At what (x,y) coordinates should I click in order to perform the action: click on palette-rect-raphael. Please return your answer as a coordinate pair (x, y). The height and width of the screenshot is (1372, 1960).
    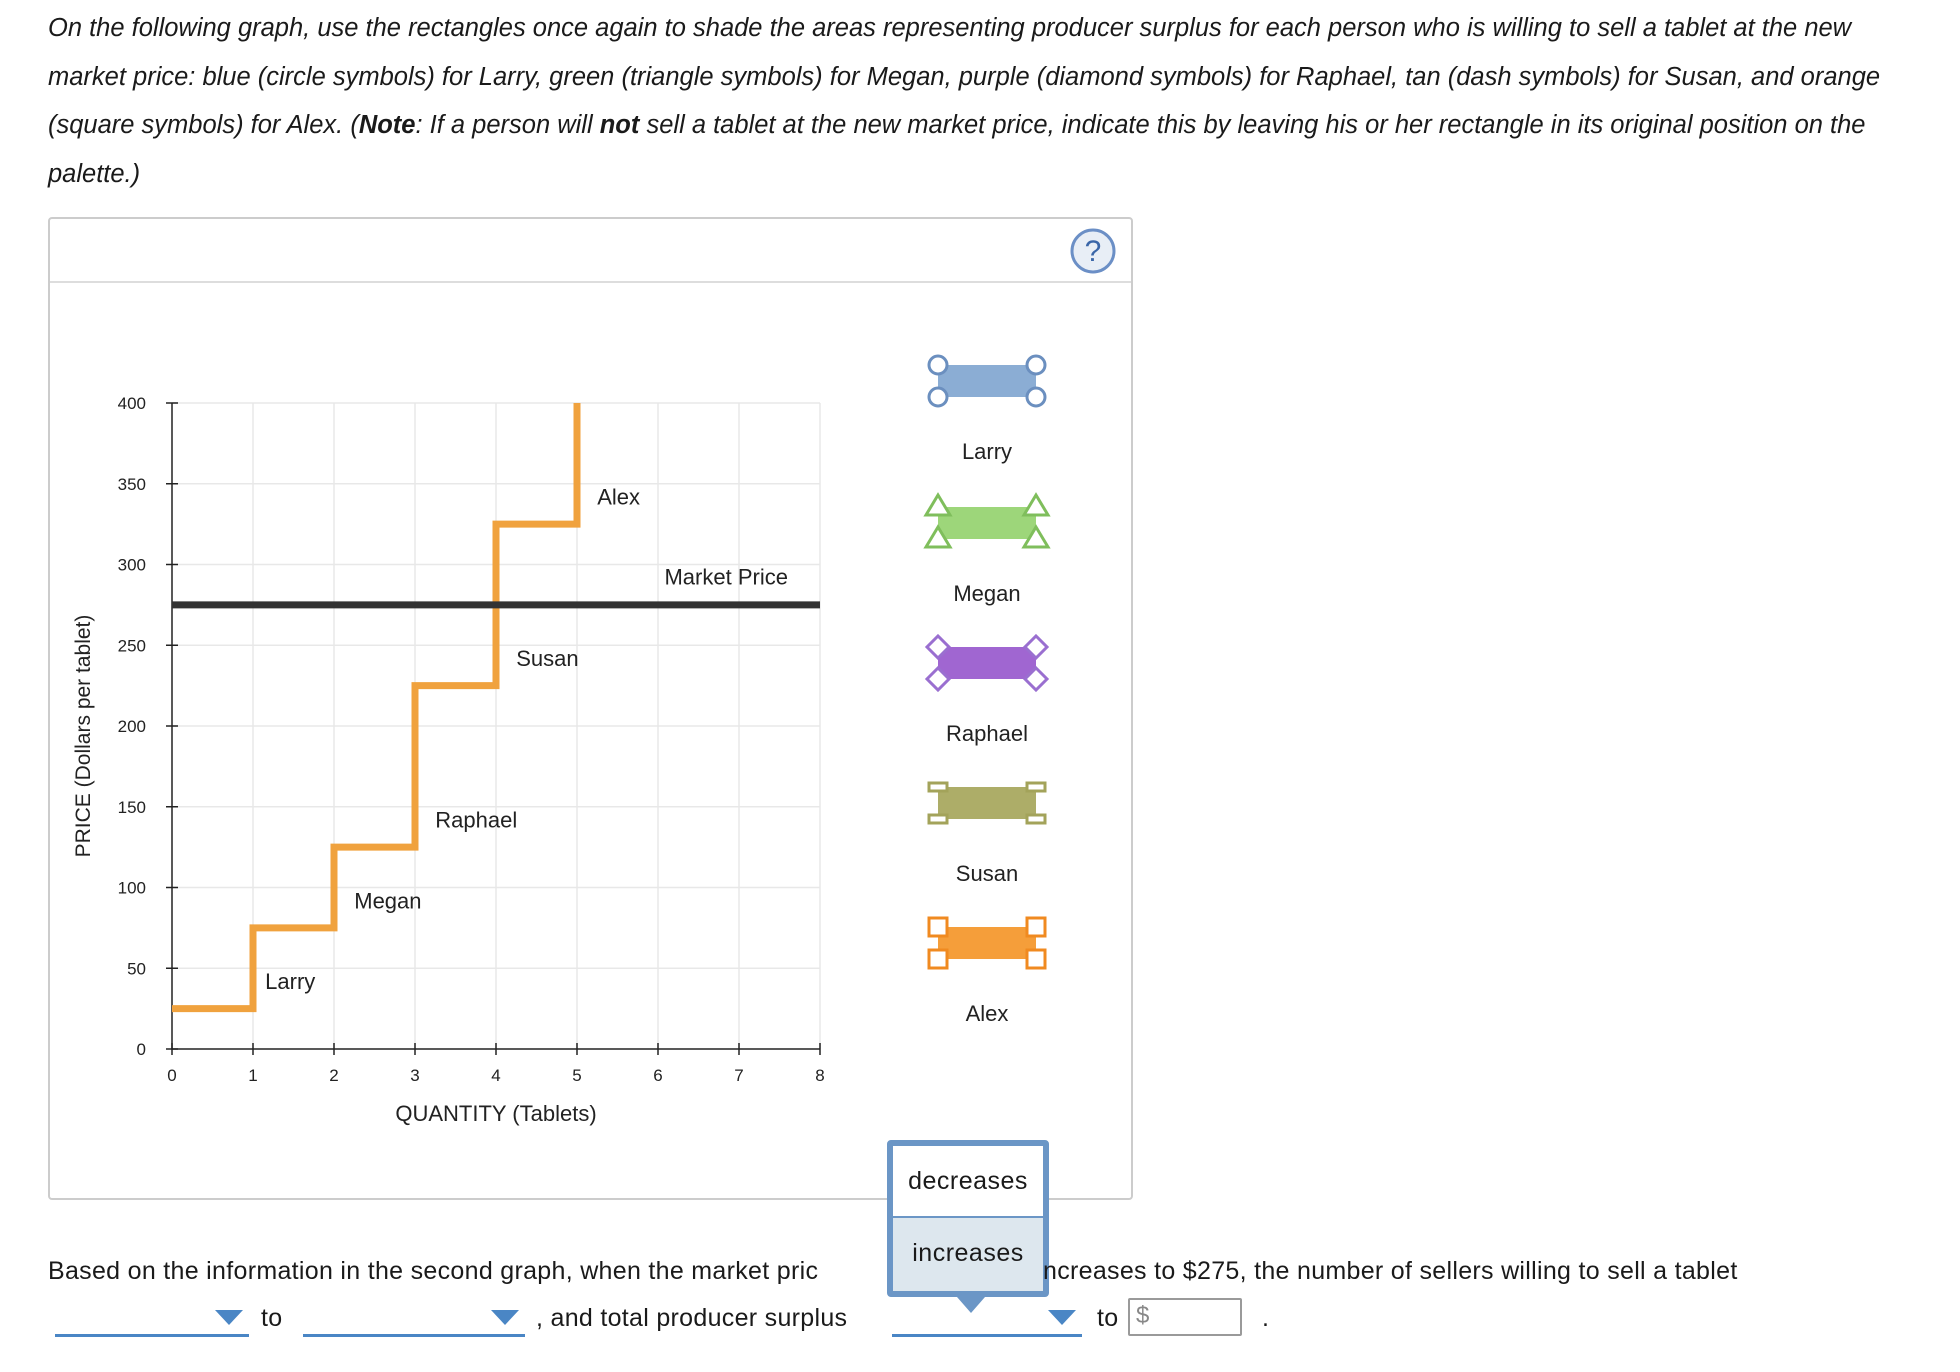
    Looking at the image, I should click on (987, 663).